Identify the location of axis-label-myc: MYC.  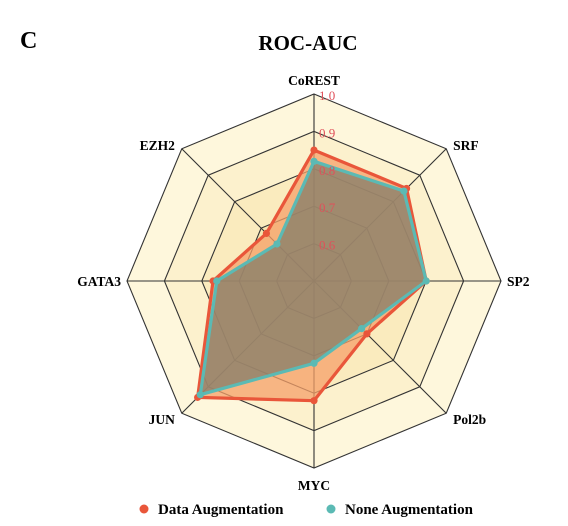
(314, 485).